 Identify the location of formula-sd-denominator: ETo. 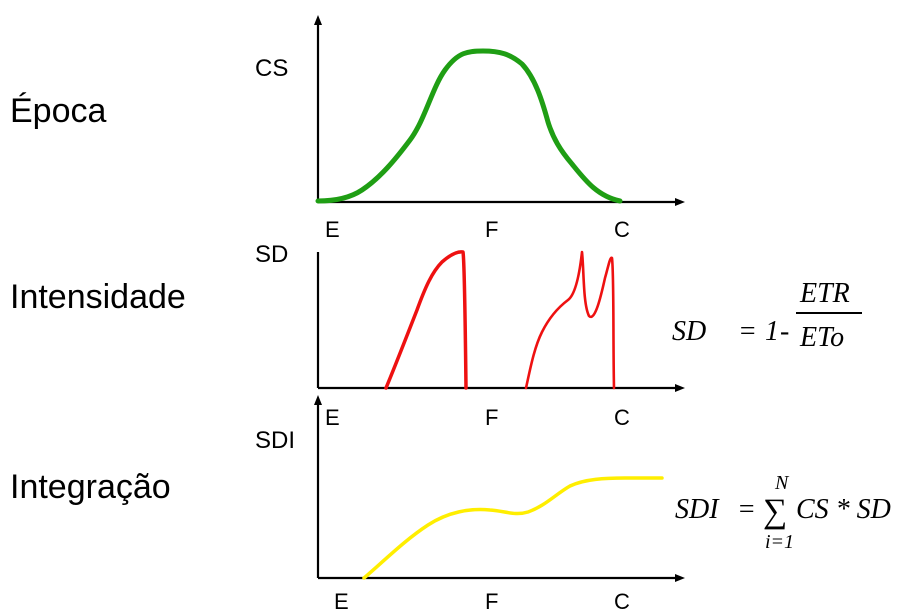
(821, 337).